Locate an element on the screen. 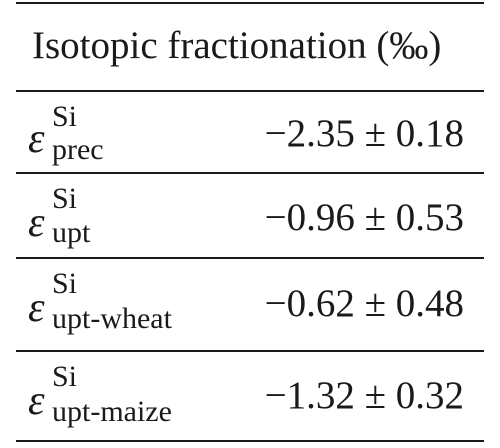 The height and width of the screenshot is (448, 500). top-rule is located at coordinates (250, 3).